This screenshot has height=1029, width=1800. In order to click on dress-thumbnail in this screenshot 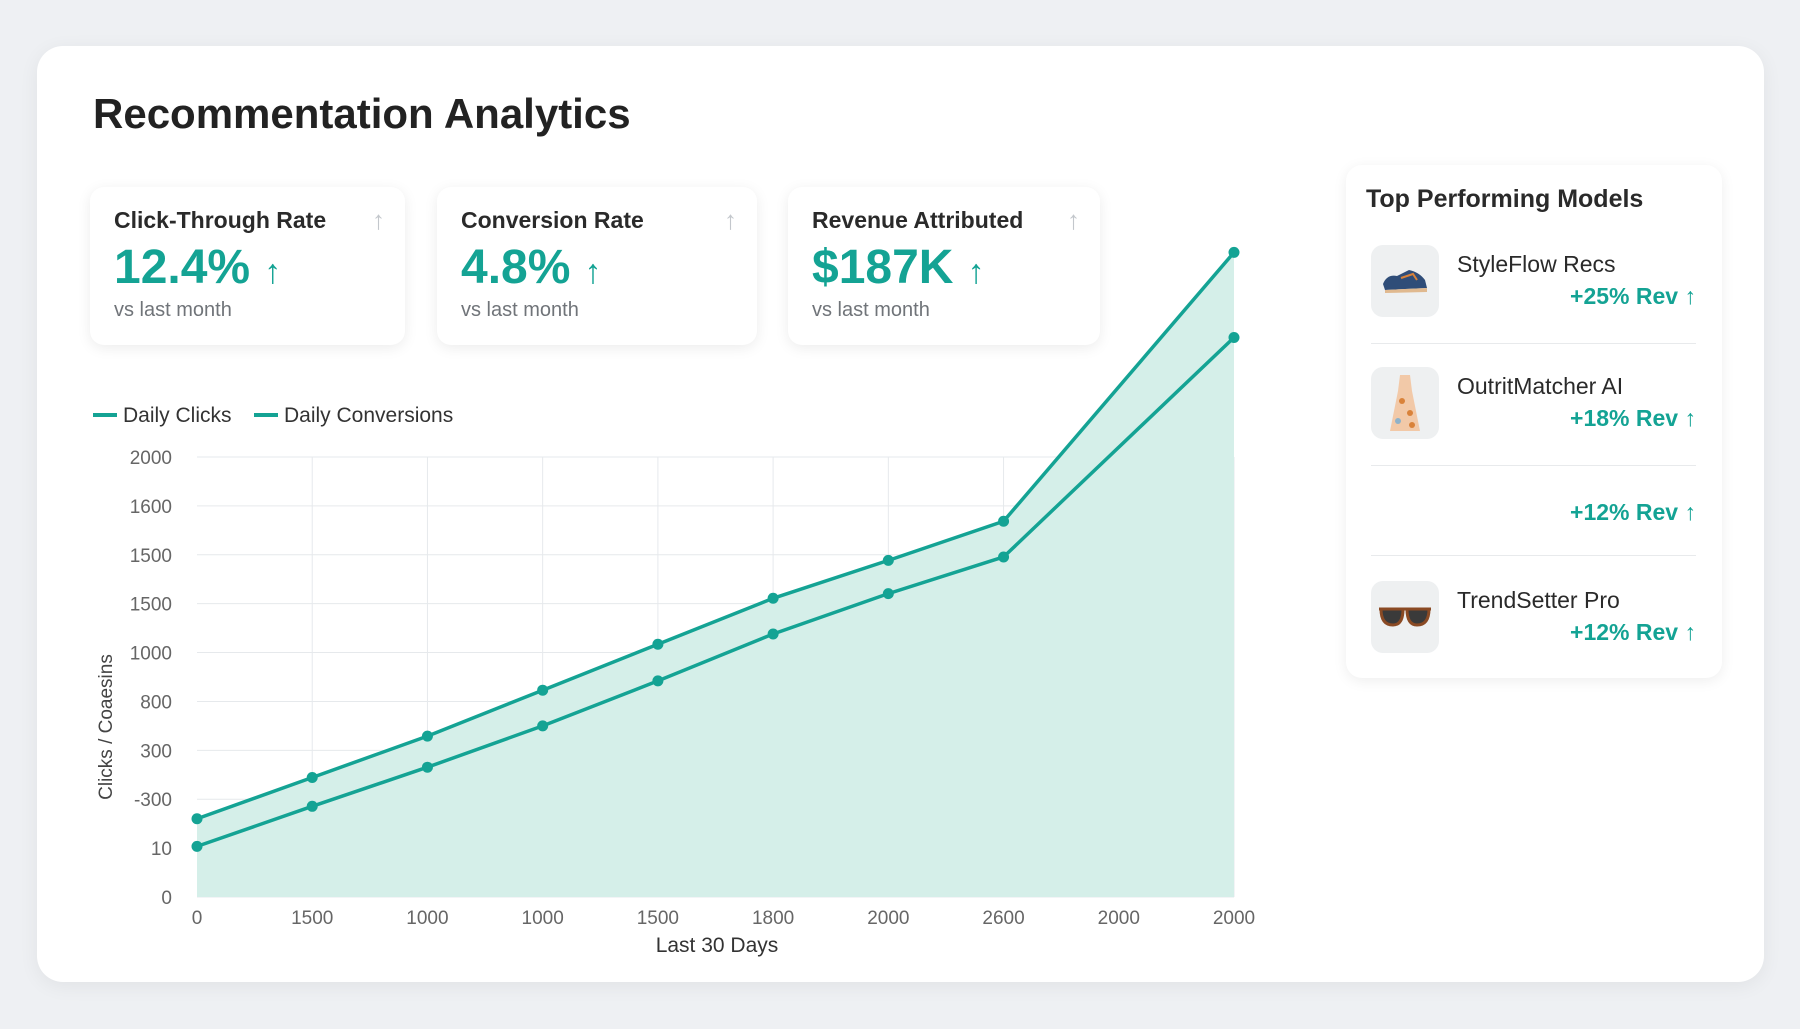, I will do `click(1405, 403)`.